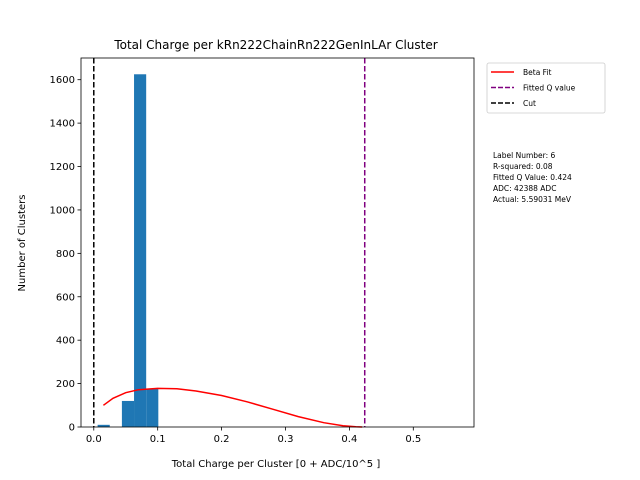 The image size is (640, 480). Describe the element at coordinates (537, 72) in the screenshot. I see `legend-label: Beta Fit` at that location.